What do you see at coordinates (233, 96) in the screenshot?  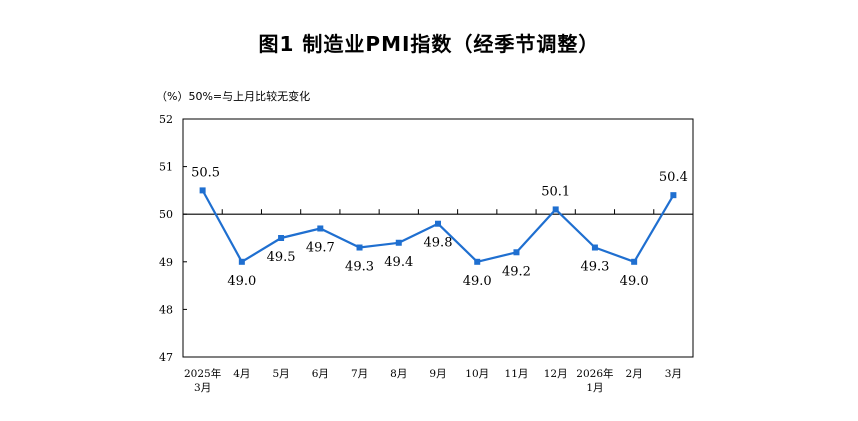 I see `unit-note: （%）50%=与上月比较无变化` at bounding box center [233, 96].